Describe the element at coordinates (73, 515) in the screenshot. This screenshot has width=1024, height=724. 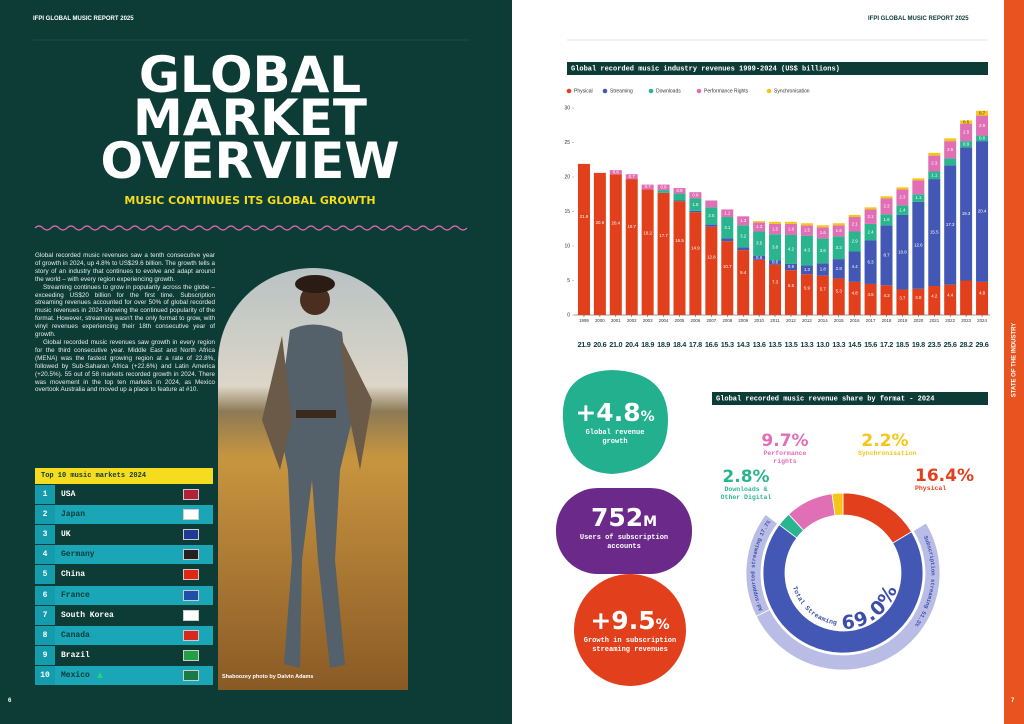
I see `country: Japan` at that location.